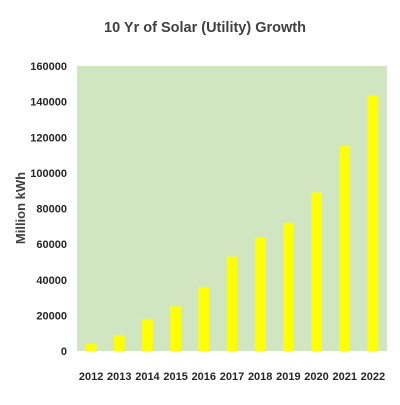 This screenshot has height=405, width=400. I want to click on y-tick-label: 60000, so click(51, 245).